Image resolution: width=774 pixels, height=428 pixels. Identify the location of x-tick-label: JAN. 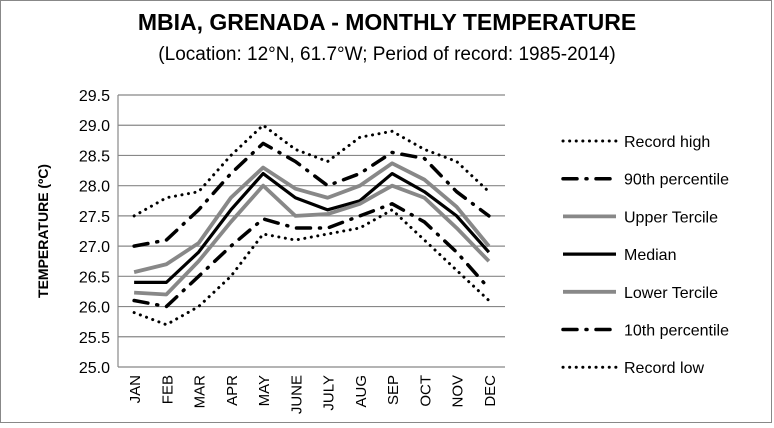
(135, 389).